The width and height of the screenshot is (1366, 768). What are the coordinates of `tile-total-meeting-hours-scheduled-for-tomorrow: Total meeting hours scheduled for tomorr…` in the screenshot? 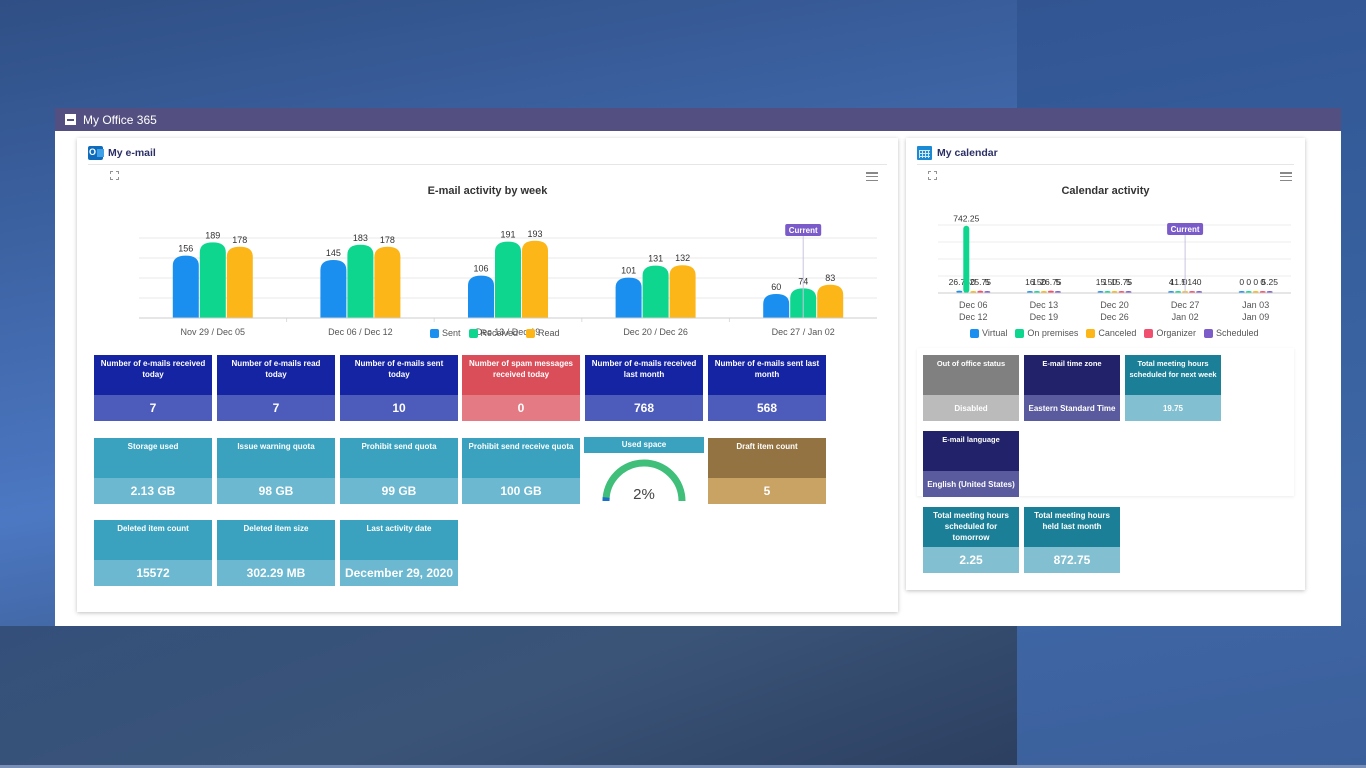 It's located at (971, 540).